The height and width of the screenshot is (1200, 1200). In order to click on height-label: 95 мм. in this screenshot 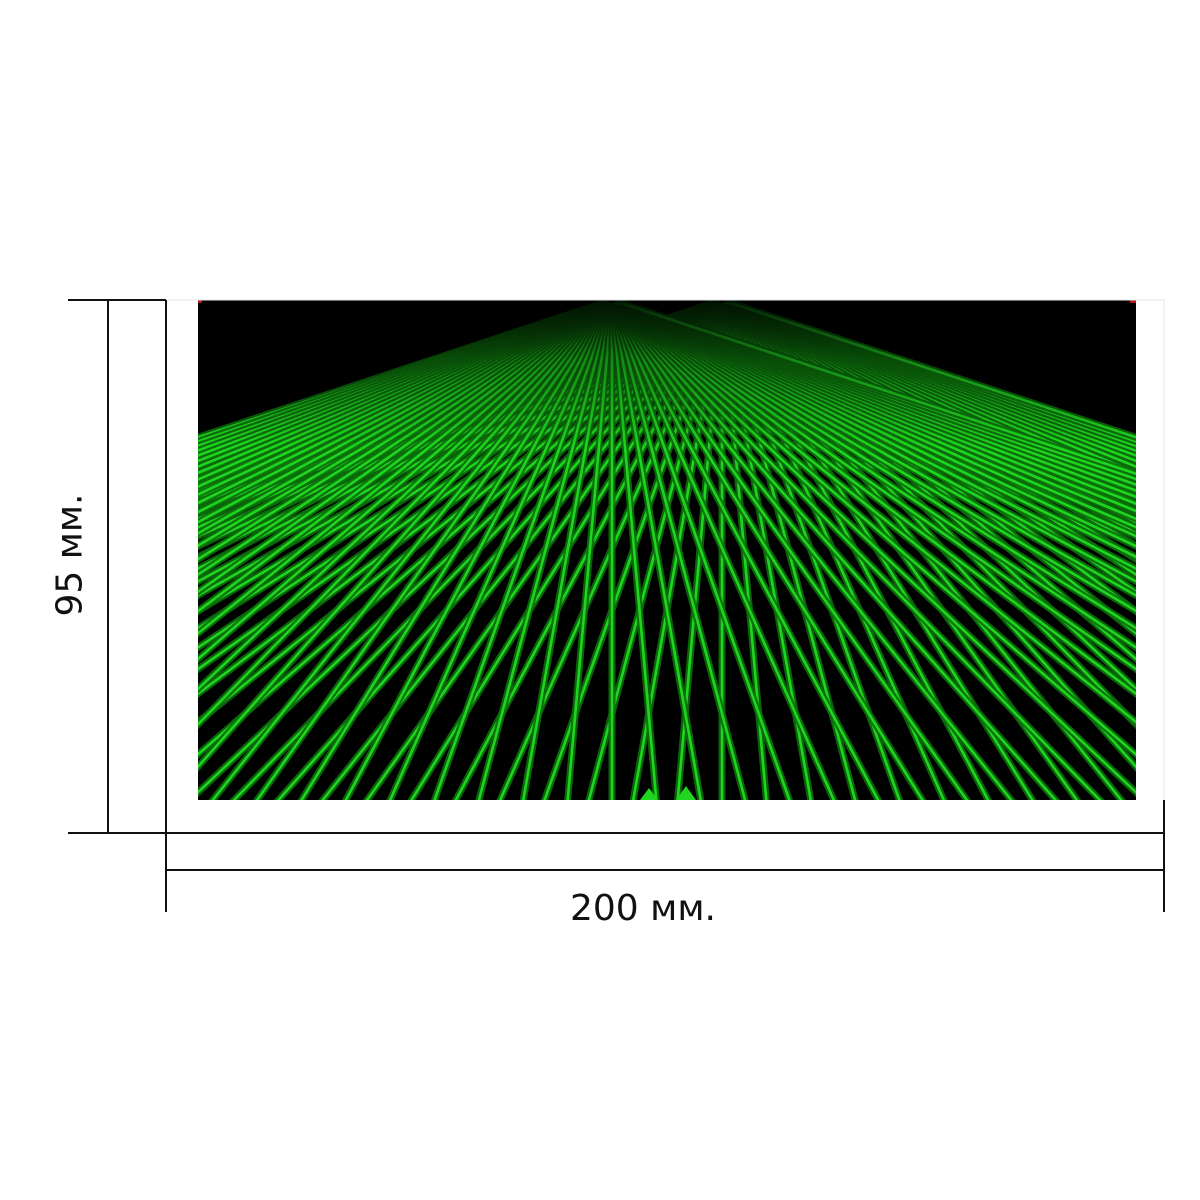, I will do `click(70, 555)`.